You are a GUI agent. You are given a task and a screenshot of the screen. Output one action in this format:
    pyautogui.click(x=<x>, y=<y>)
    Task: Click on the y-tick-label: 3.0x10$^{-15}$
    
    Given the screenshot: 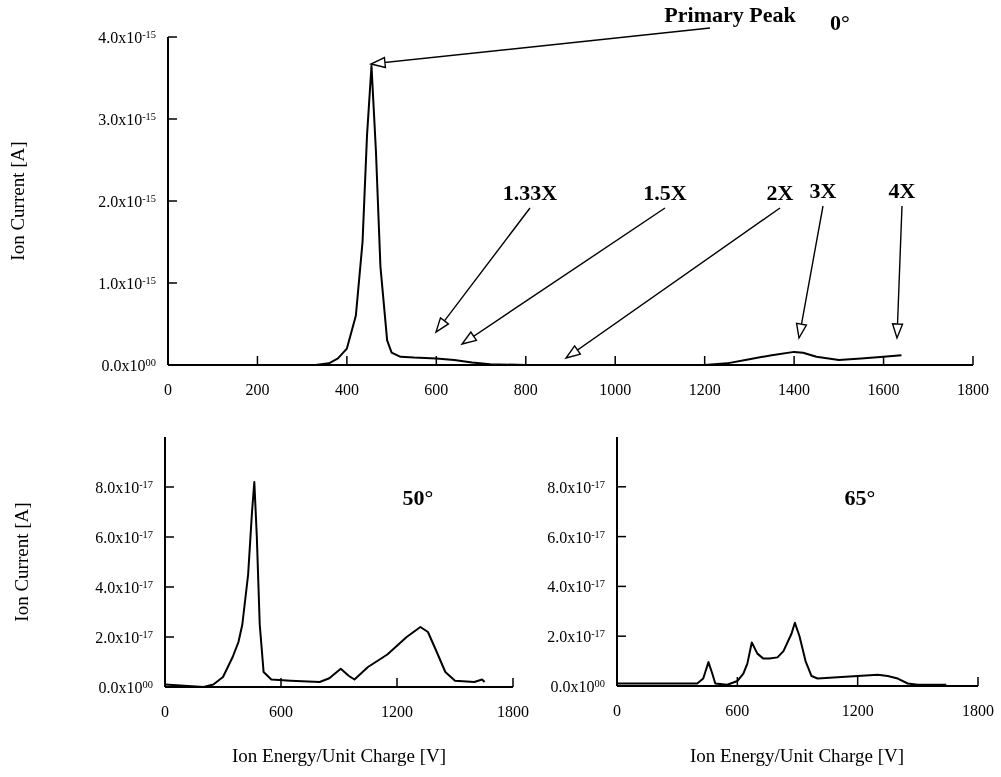 What is the action you would take?
    pyautogui.click(x=127, y=119)
    